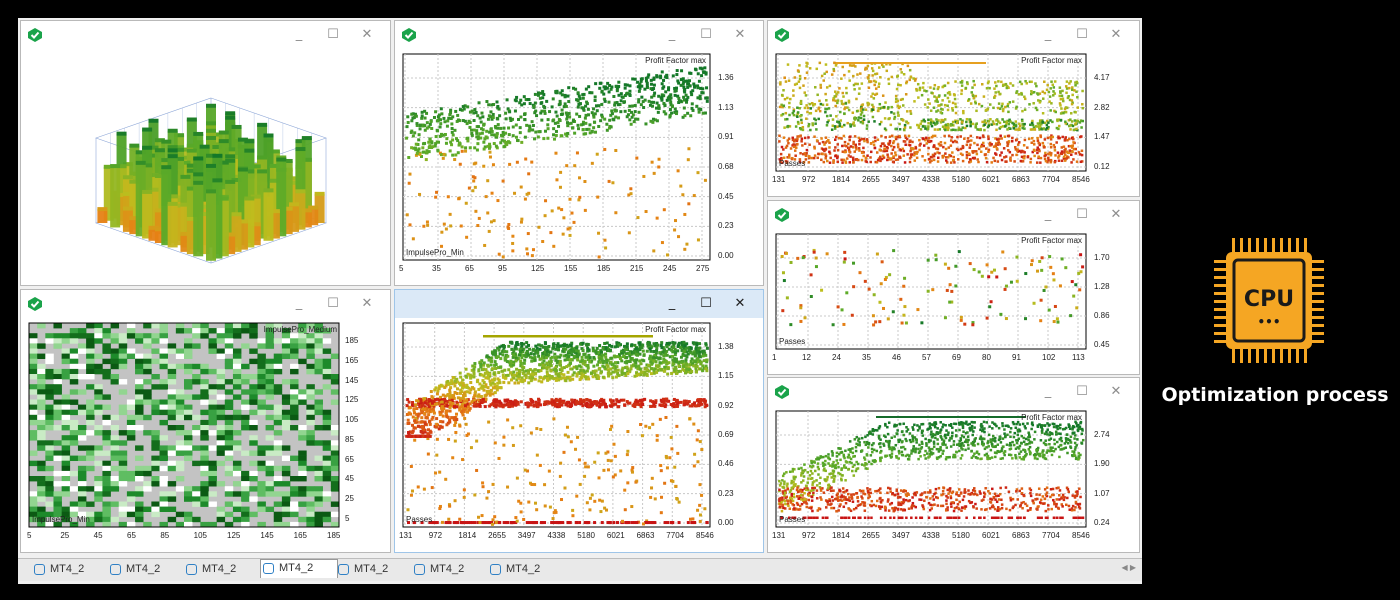 The image size is (1400, 600). I want to click on chart-title-label: Profit Factor max, so click(1051, 417).